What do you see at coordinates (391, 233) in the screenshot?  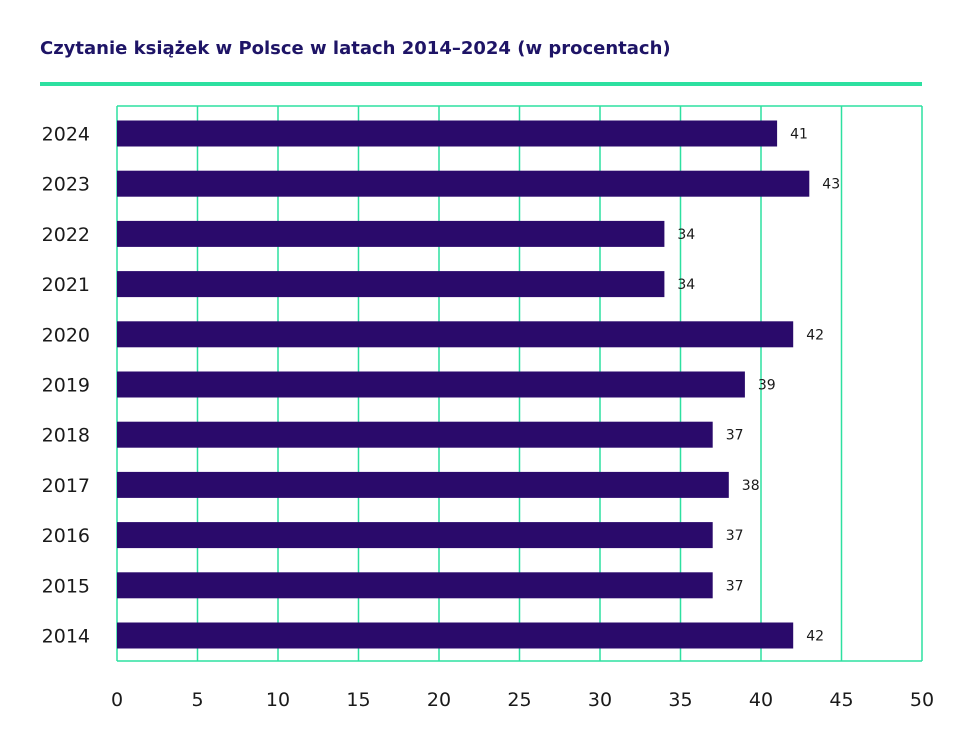 I see `bar-2022` at bounding box center [391, 233].